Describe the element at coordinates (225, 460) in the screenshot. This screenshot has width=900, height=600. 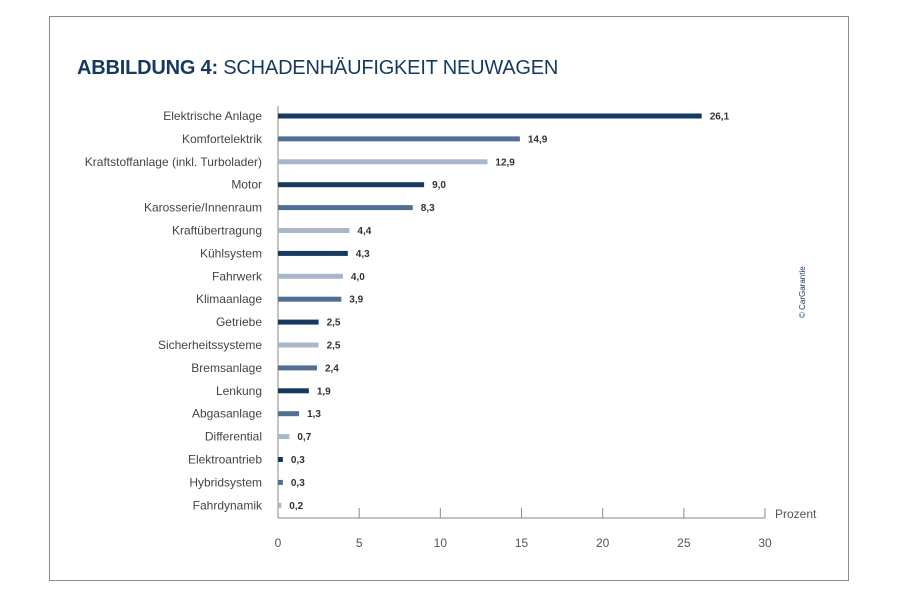
I see `category-label: Elektroantrieb` at that location.